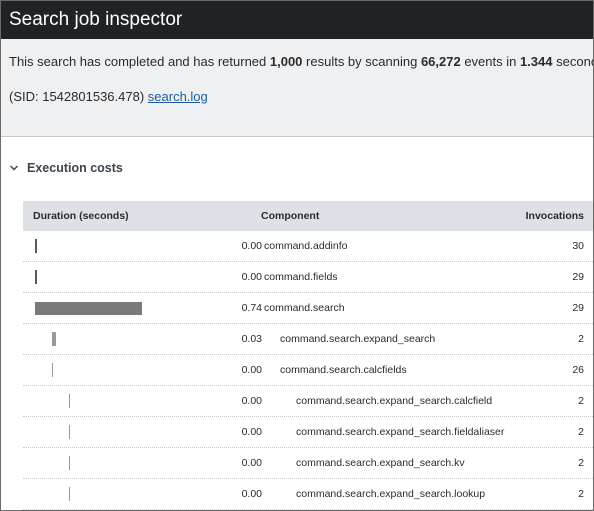 The image size is (594, 511). Describe the element at coordinates (574, 61) in the screenshot. I see `summary-suffix: seconds` at that location.